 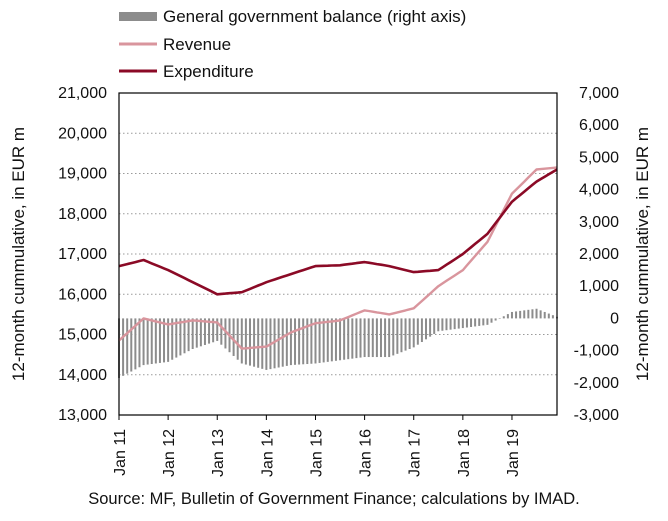 I want to click on y-left-tick-label: 17,000, so click(x=82, y=254).